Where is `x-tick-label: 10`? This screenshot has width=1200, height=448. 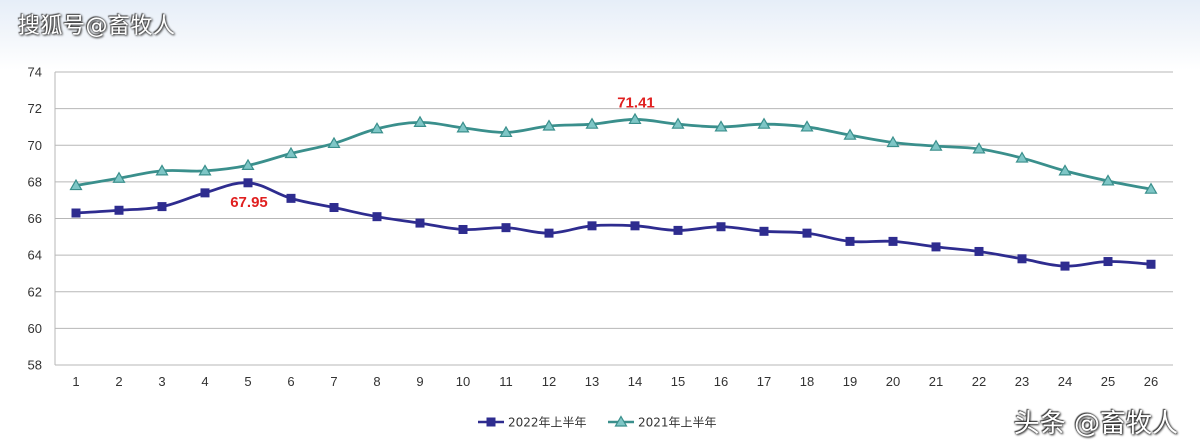 x-tick-label: 10 is located at coordinates (463, 381).